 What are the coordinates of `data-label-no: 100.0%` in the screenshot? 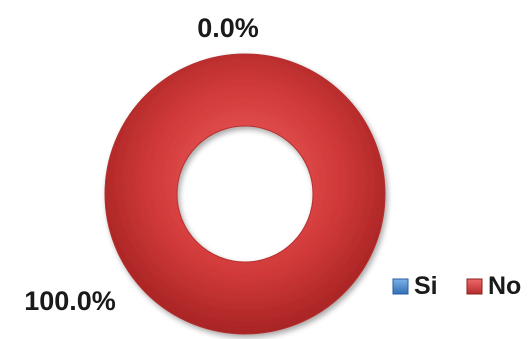 It's located at (70, 301).